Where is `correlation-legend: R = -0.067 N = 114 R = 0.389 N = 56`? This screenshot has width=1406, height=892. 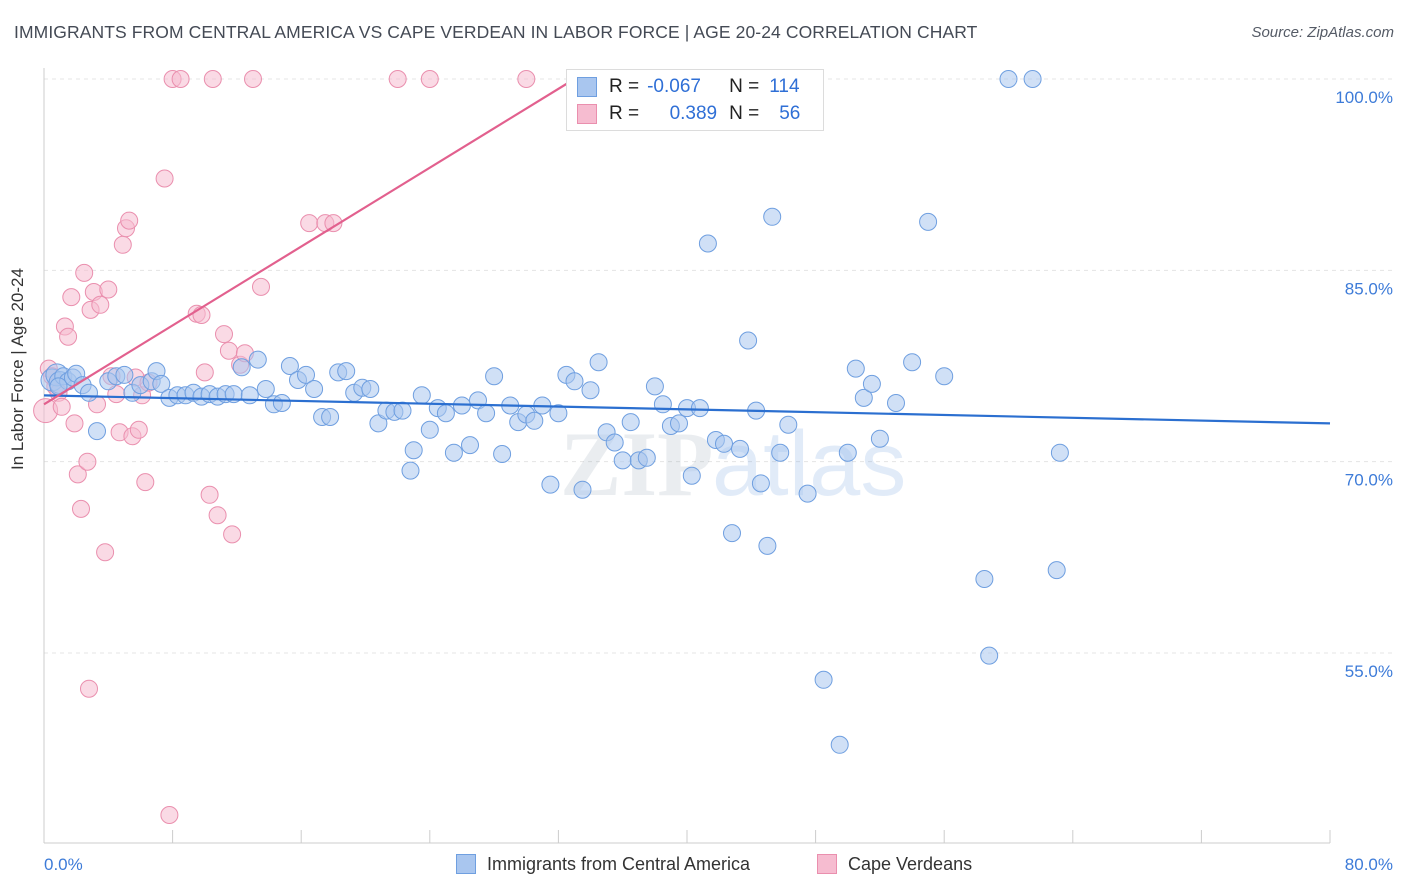
correlation-legend: R = -0.067 N = 114 R = 0.389 N = 56 is located at coordinates (695, 100).